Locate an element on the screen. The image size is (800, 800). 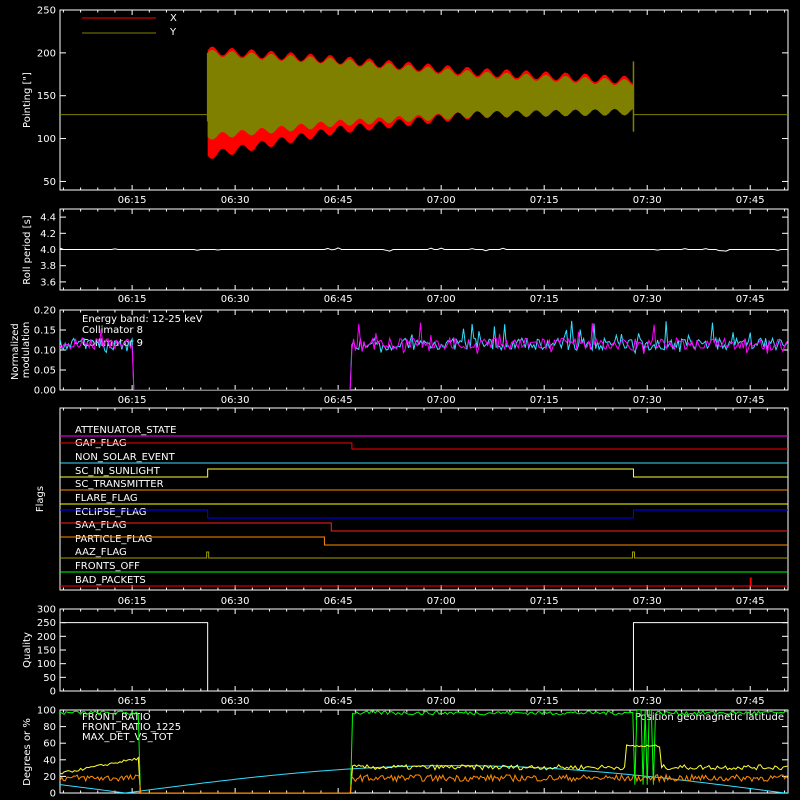
front-ratio-1225-line is located at coordinates (424, 751).